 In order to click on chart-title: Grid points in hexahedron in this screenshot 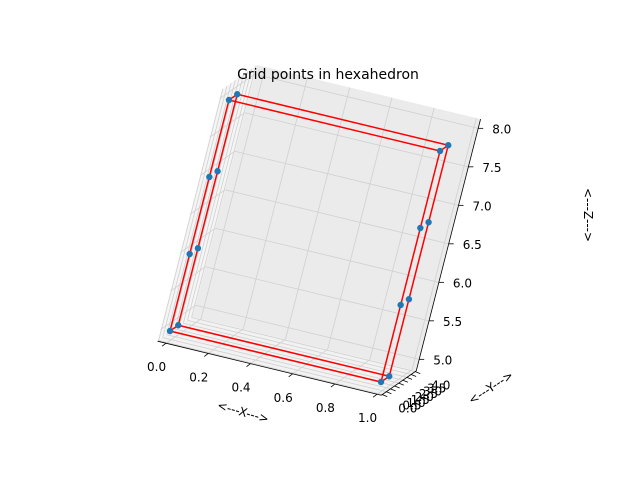, I will do `click(328, 75)`.